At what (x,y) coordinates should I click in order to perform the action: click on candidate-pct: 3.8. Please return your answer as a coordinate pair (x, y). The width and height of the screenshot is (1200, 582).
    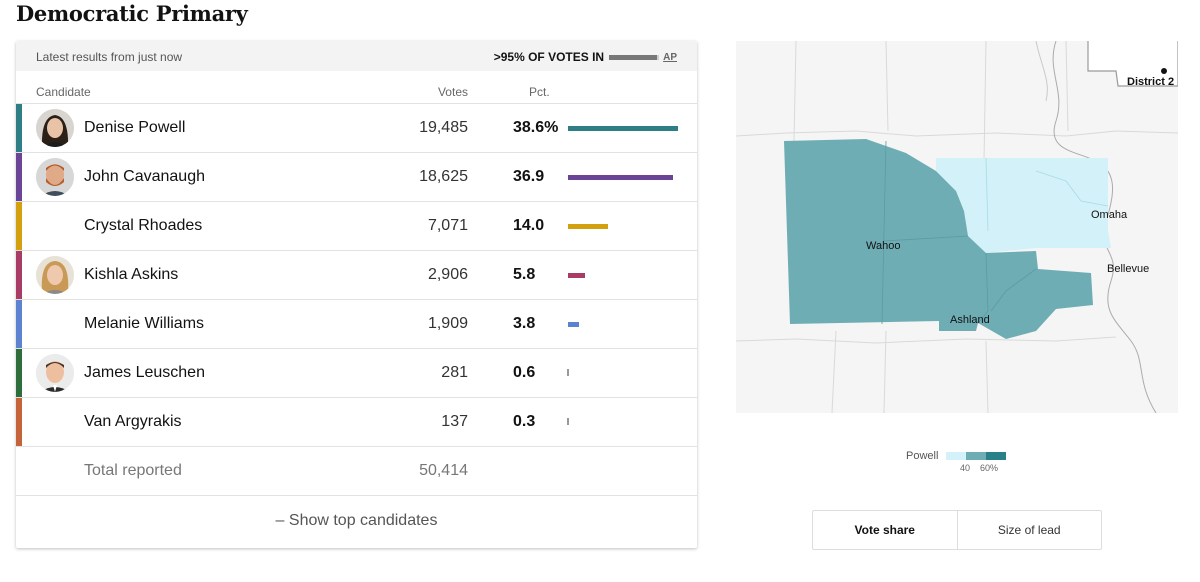
    Looking at the image, I should click on (524, 323).